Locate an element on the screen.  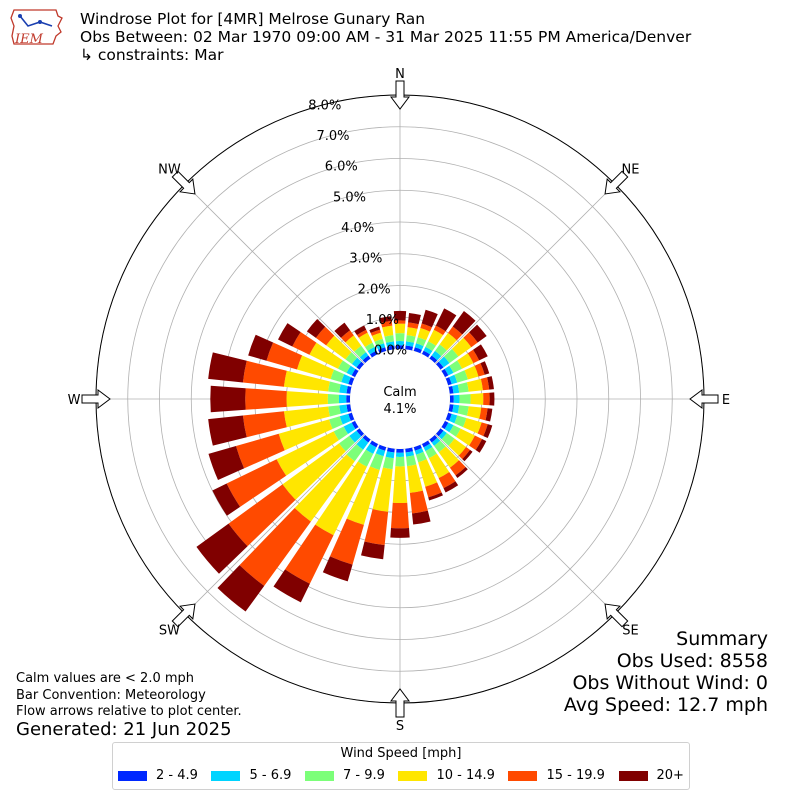
generated-date: Generated: 21 Jun 2025 is located at coordinates (124, 729).